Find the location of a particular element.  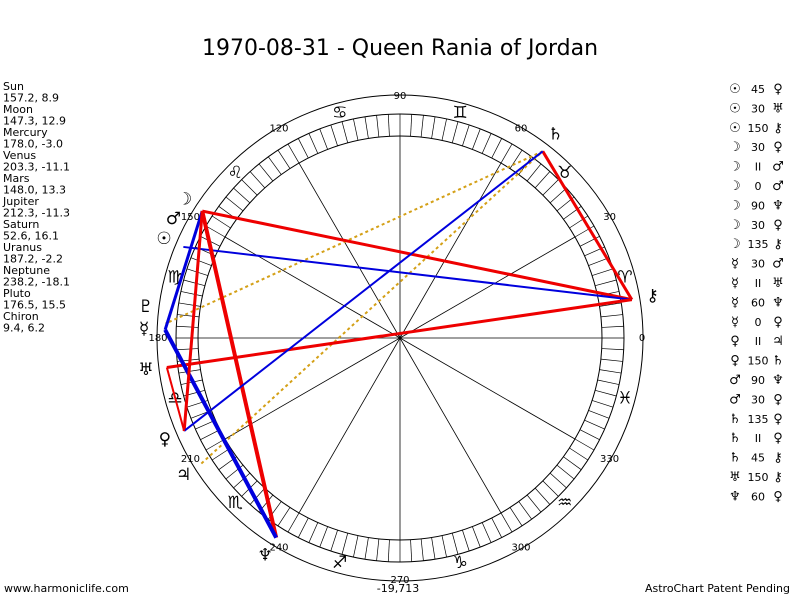

aspect-type: 135 is located at coordinates (758, 244).